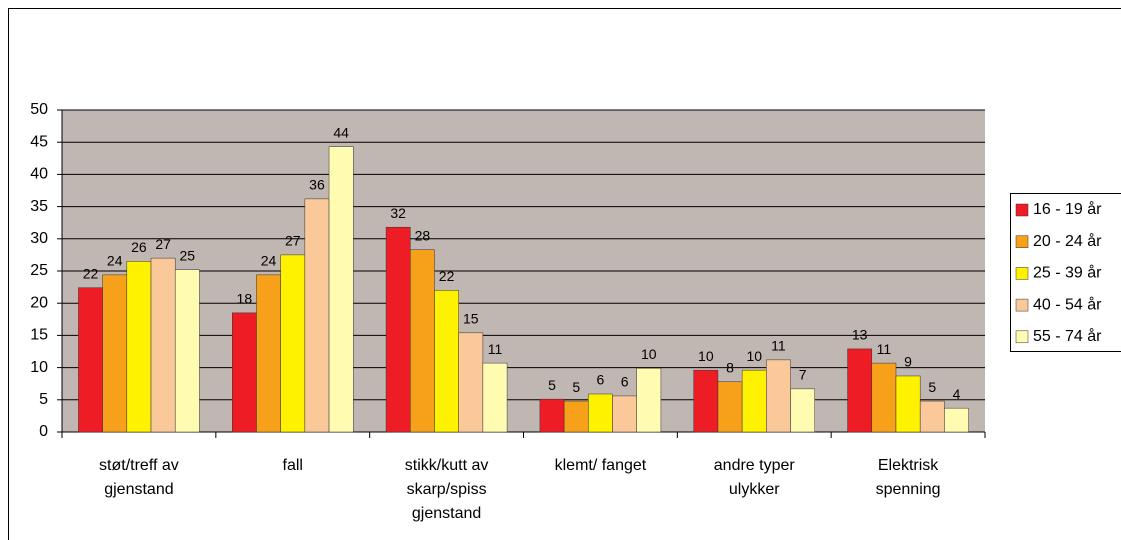 Image resolution: width=1121 pixels, height=540 pixels. Describe the element at coordinates (803, 375) in the screenshot. I see `data-label: 7` at that location.